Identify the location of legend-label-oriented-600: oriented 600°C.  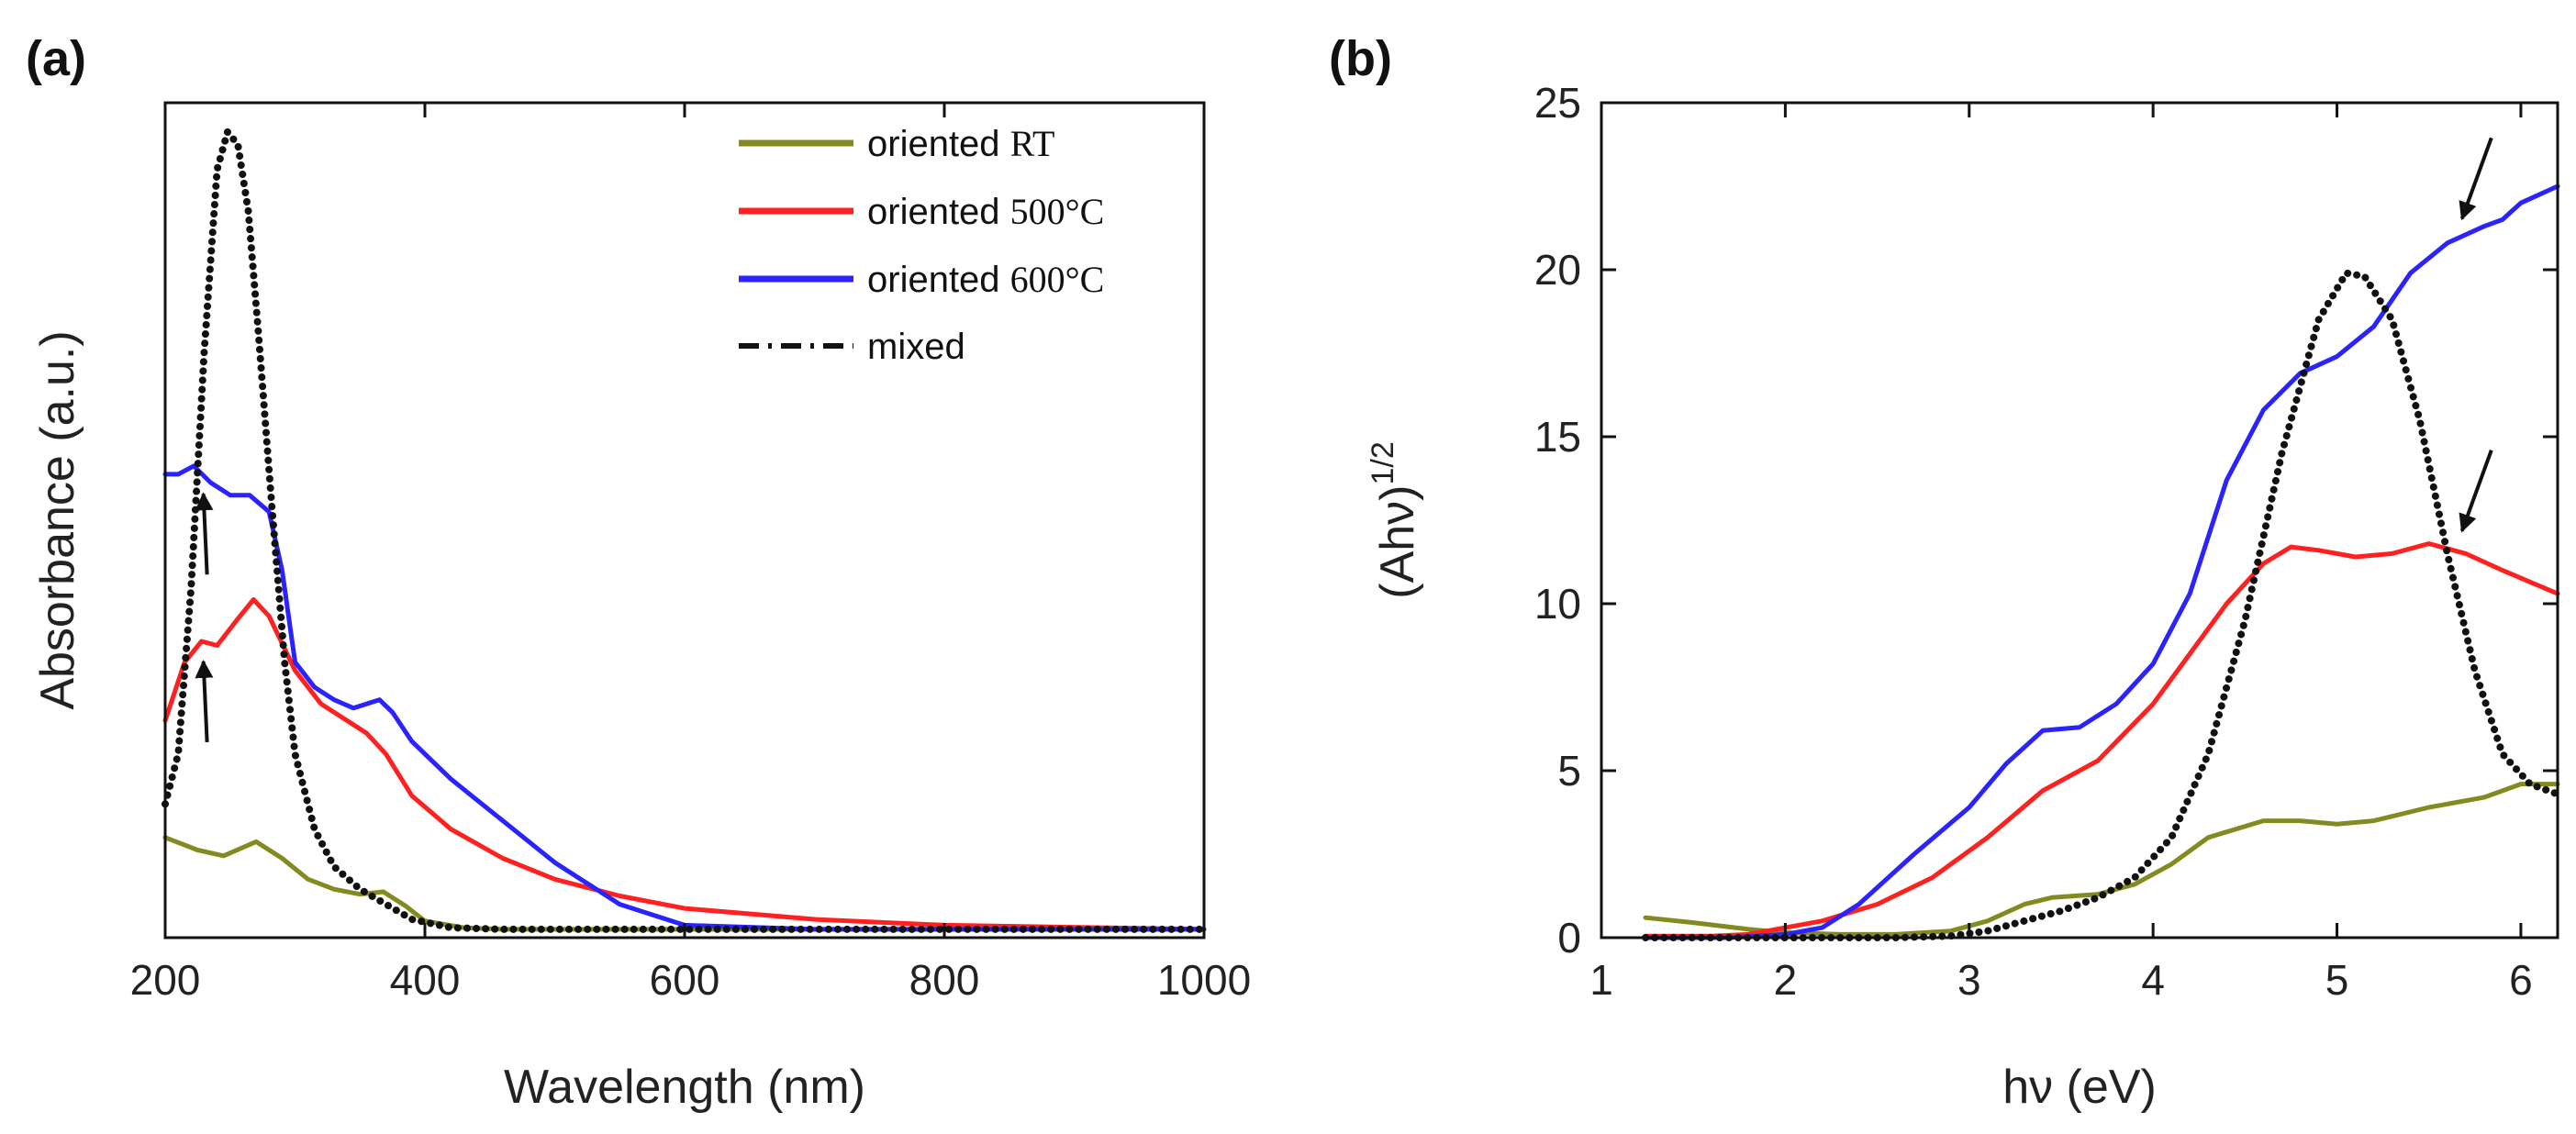
(985, 279).